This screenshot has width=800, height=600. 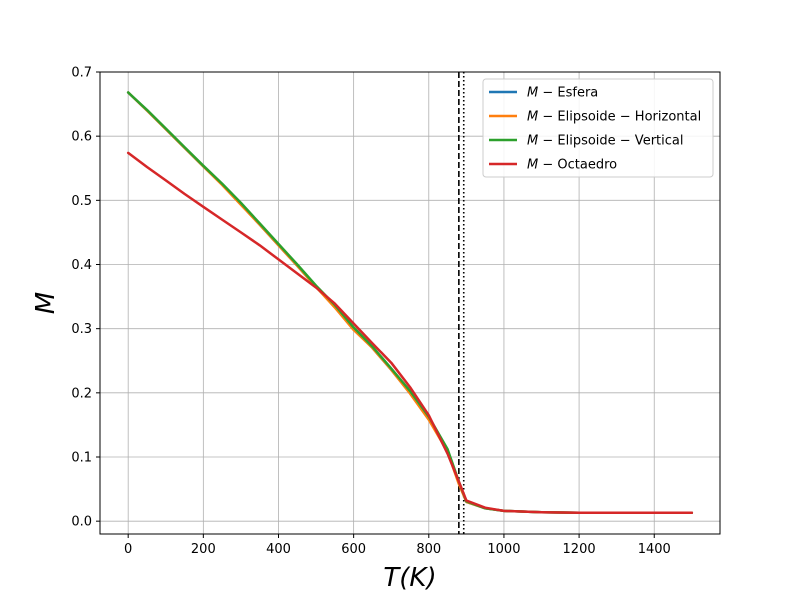 I want to click on x-axis-ticks: 0 200 400 600 800 1000 1200 1400, so click(x=397, y=545).